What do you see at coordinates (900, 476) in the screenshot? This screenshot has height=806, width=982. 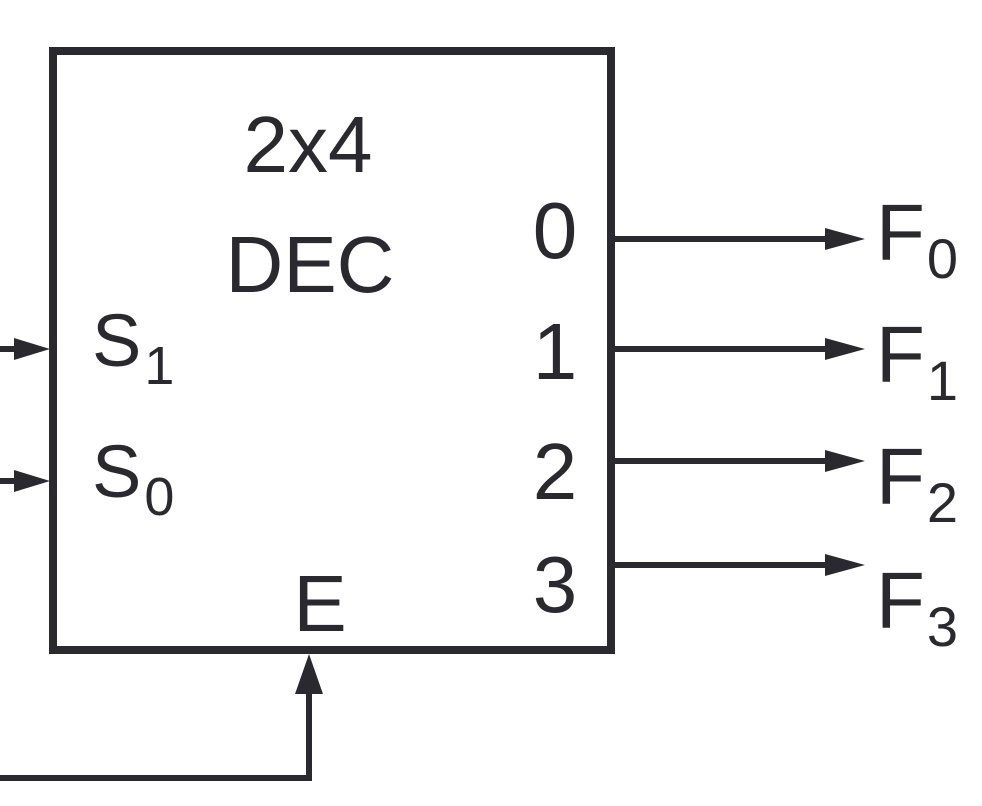 I see `output-f2-base: F` at bounding box center [900, 476].